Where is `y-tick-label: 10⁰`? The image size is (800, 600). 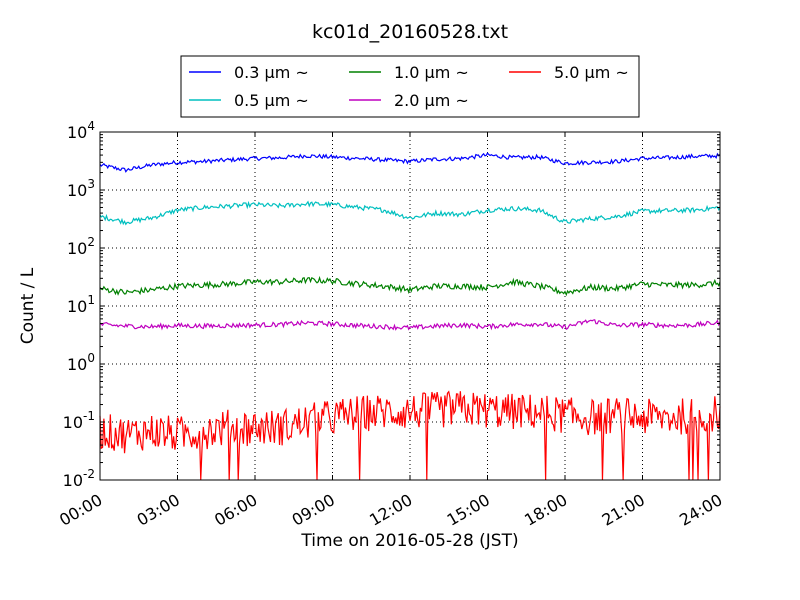 y-tick-label: 10⁰ is located at coordinates (81, 362).